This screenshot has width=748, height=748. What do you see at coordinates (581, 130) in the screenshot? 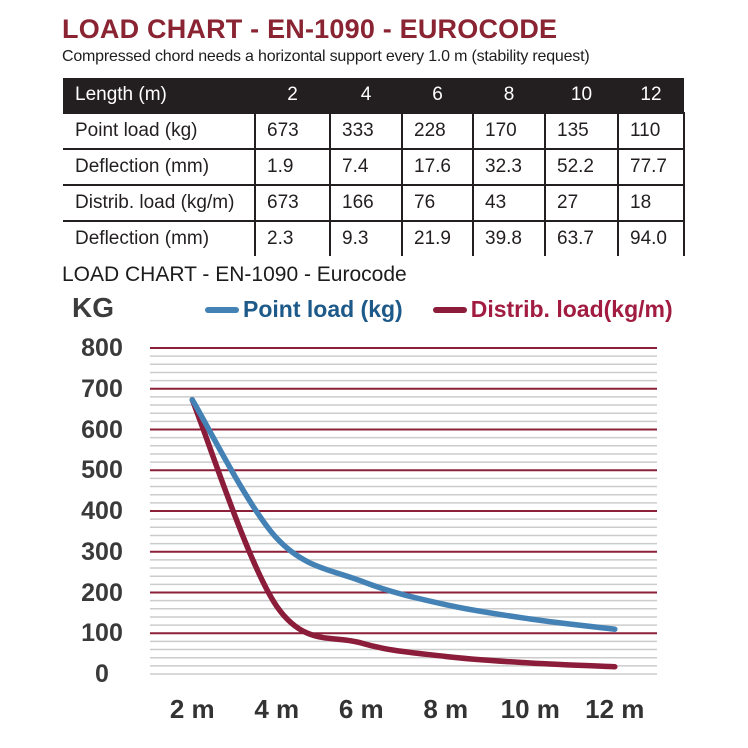
I see `table-cell: 135` at bounding box center [581, 130].